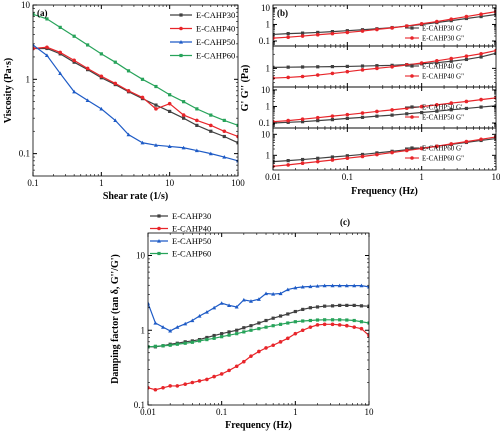 This screenshot has height=432, width=500. I want to click on y-tick-label: 1, so click(143, 330).